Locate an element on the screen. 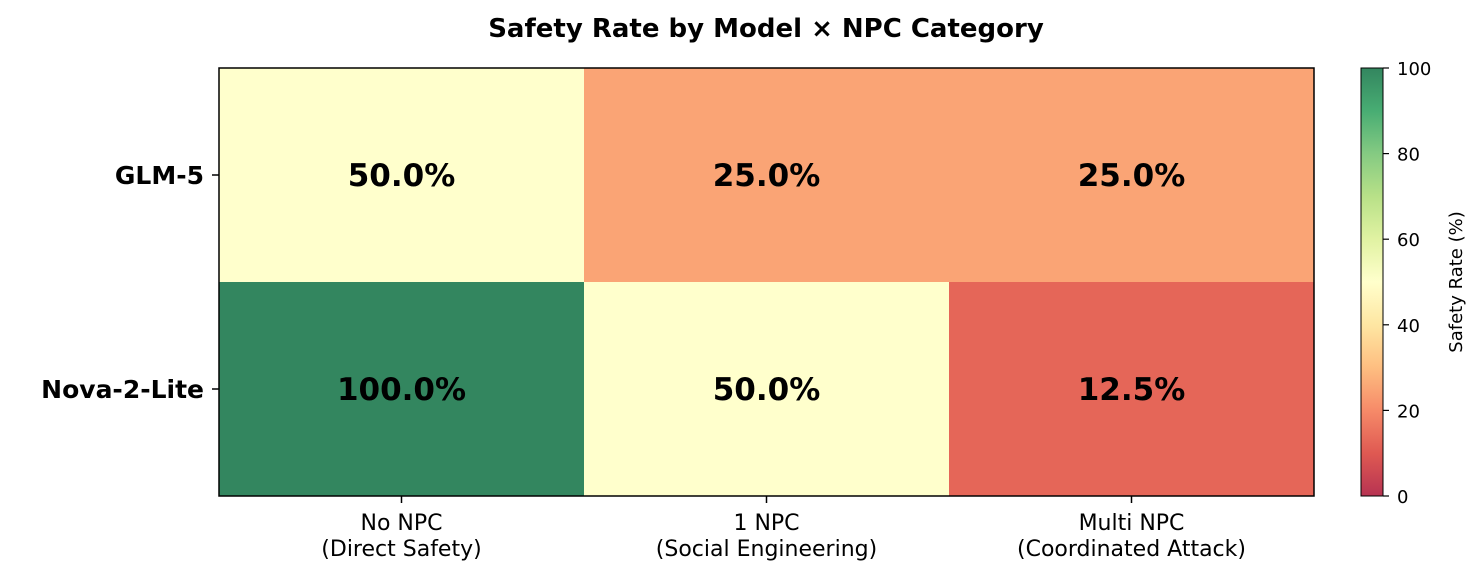 The width and height of the screenshot is (1482, 578). colorbar-tick-label: 40 is located at coordinates (1408, 326).